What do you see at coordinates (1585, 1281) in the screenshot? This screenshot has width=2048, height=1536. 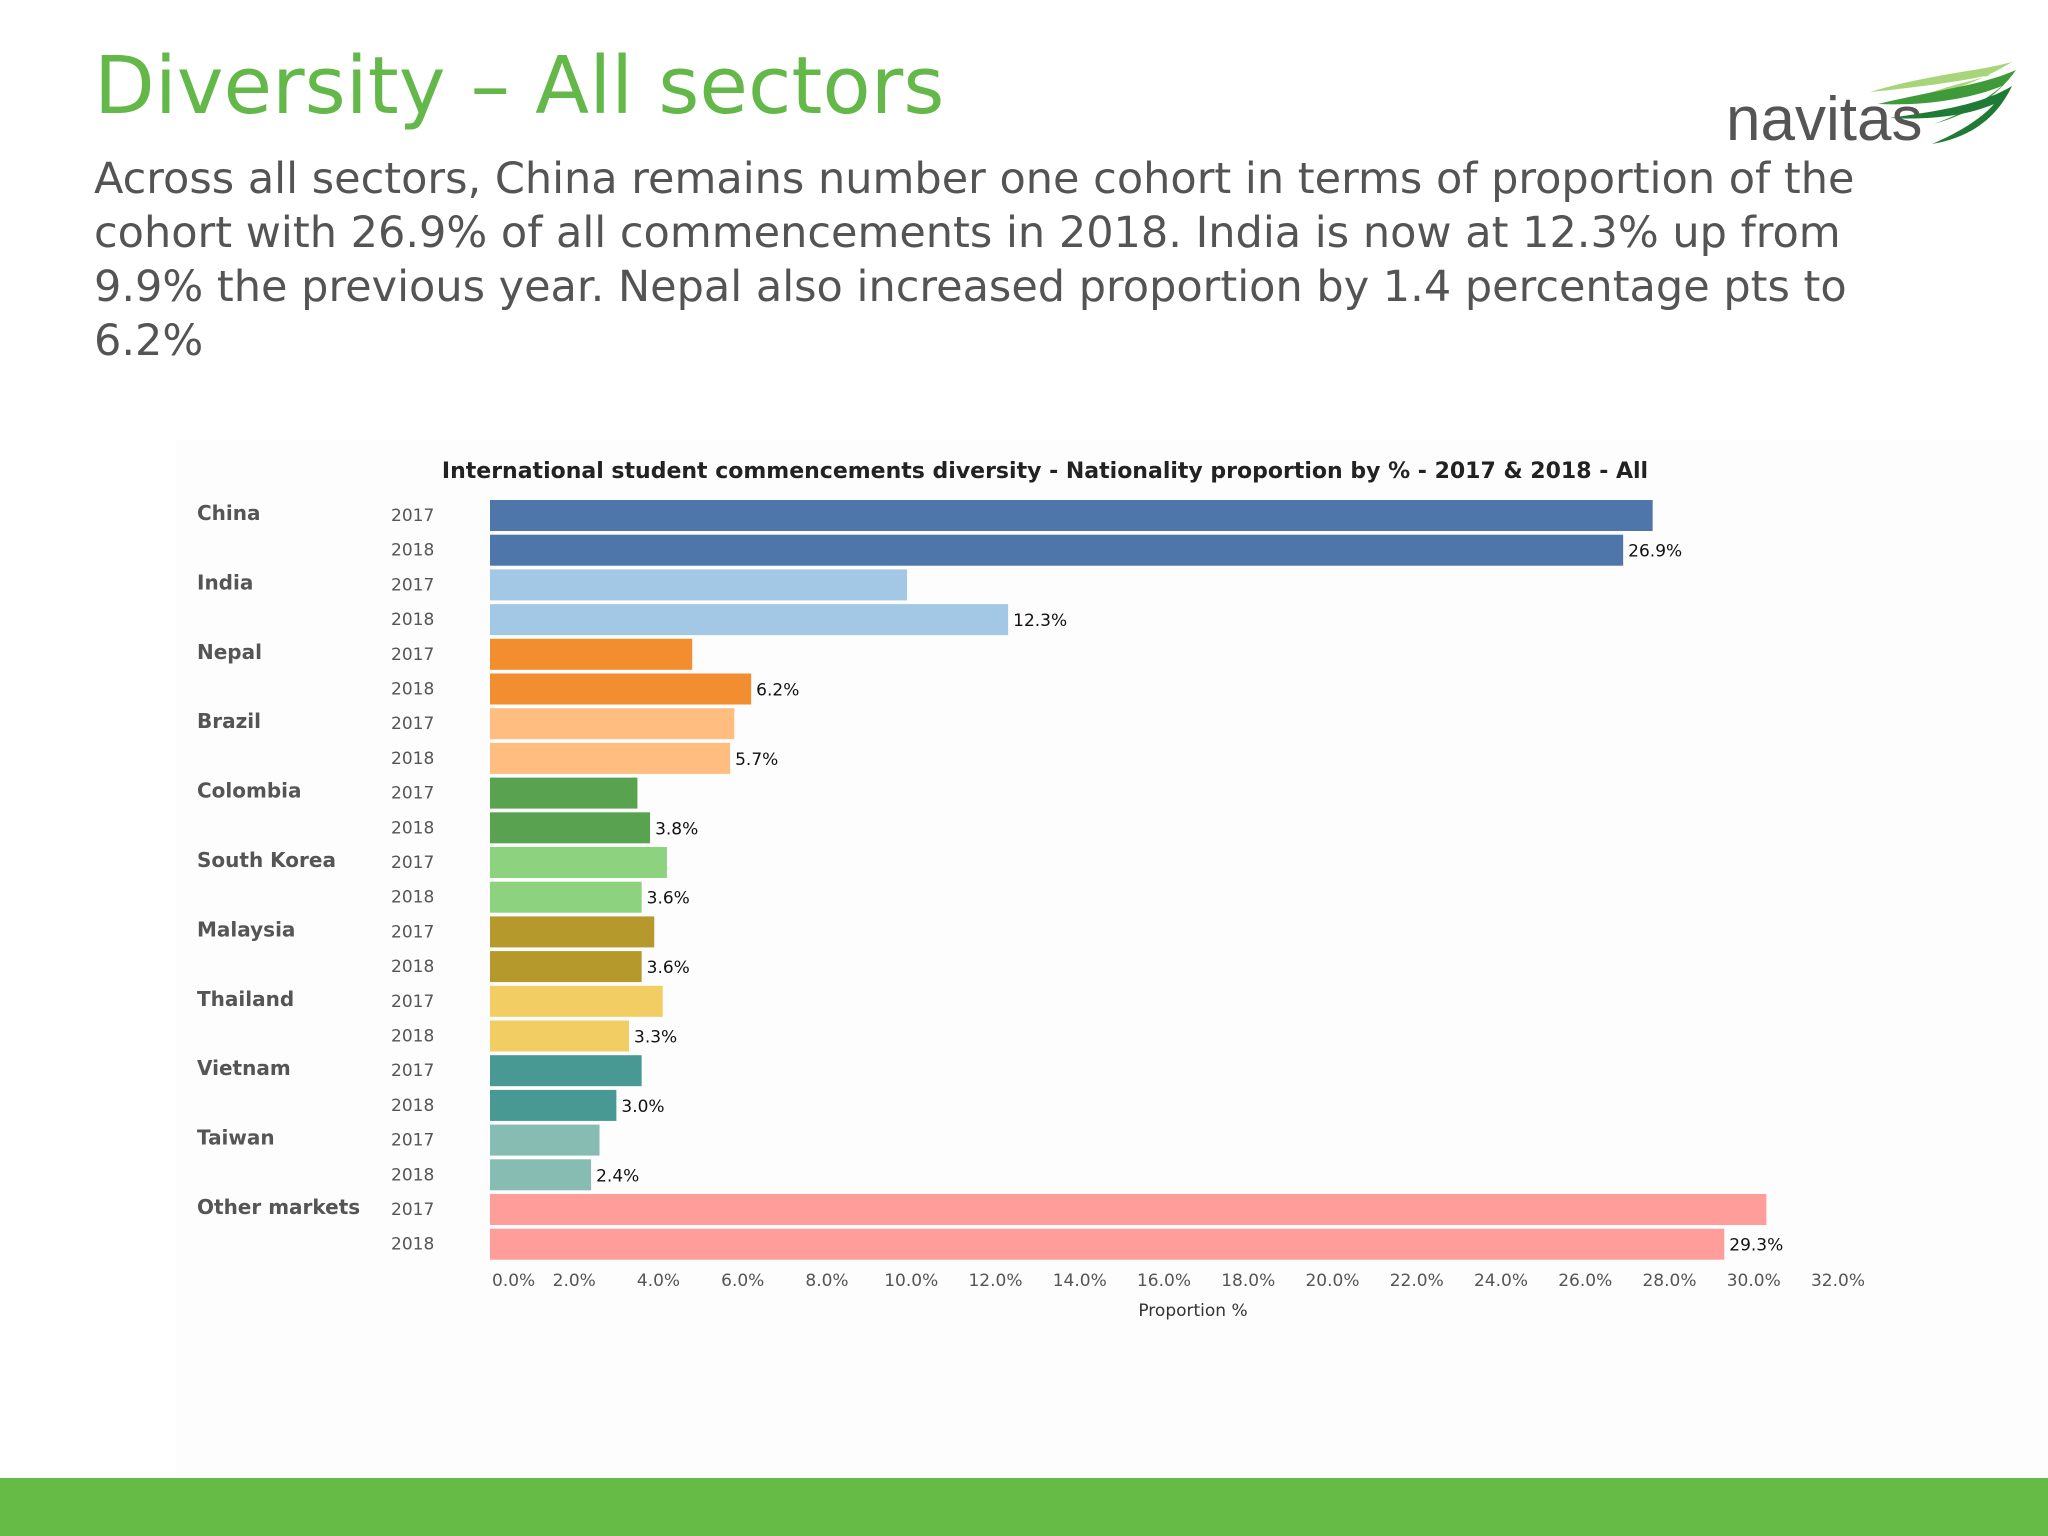 I see `x-tick-label: 26.0%` at bounding box center [1585, 1281].